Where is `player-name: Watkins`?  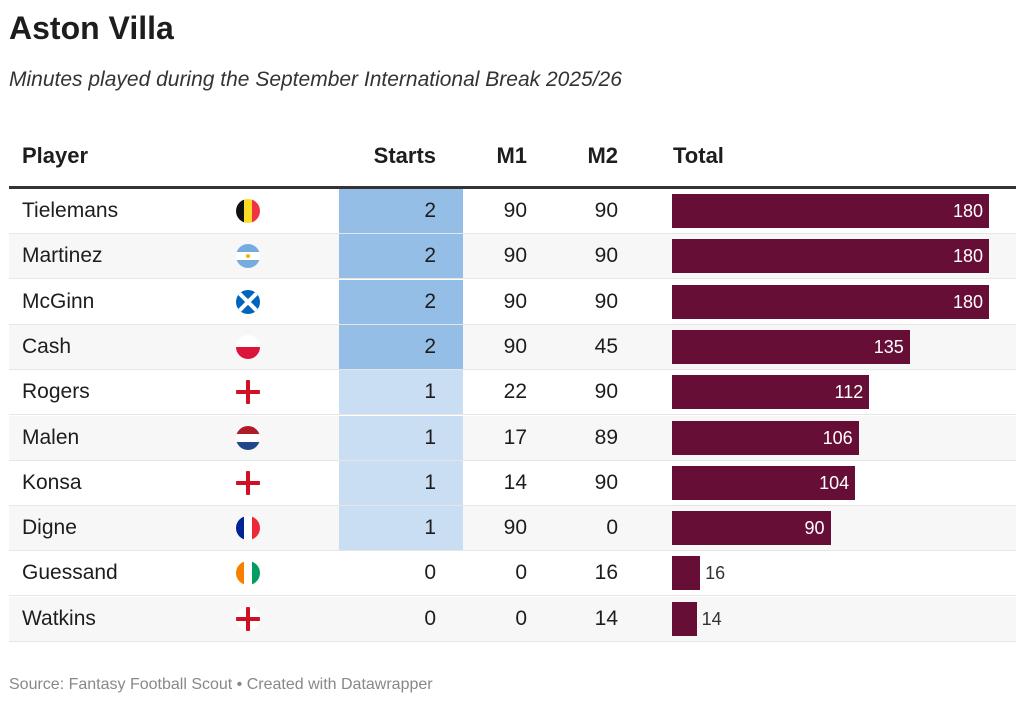
player-name: Watkins is located at coordinates (59, 618).